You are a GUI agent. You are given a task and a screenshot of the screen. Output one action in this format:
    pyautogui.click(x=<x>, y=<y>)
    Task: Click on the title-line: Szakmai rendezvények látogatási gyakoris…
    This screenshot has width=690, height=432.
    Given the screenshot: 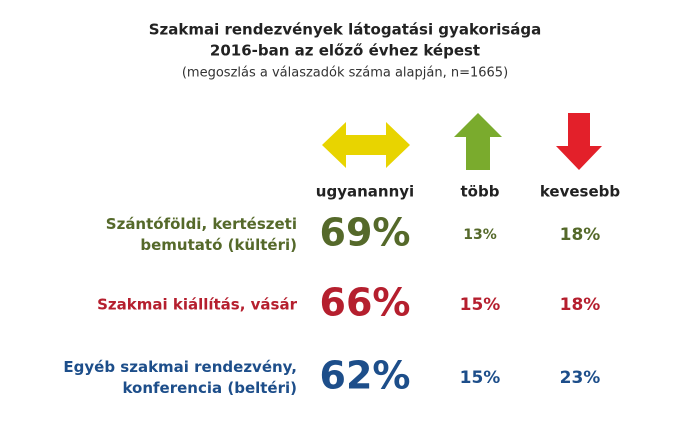 What is the action you would take?
    pyautogui.click(x=345, y=30)
    